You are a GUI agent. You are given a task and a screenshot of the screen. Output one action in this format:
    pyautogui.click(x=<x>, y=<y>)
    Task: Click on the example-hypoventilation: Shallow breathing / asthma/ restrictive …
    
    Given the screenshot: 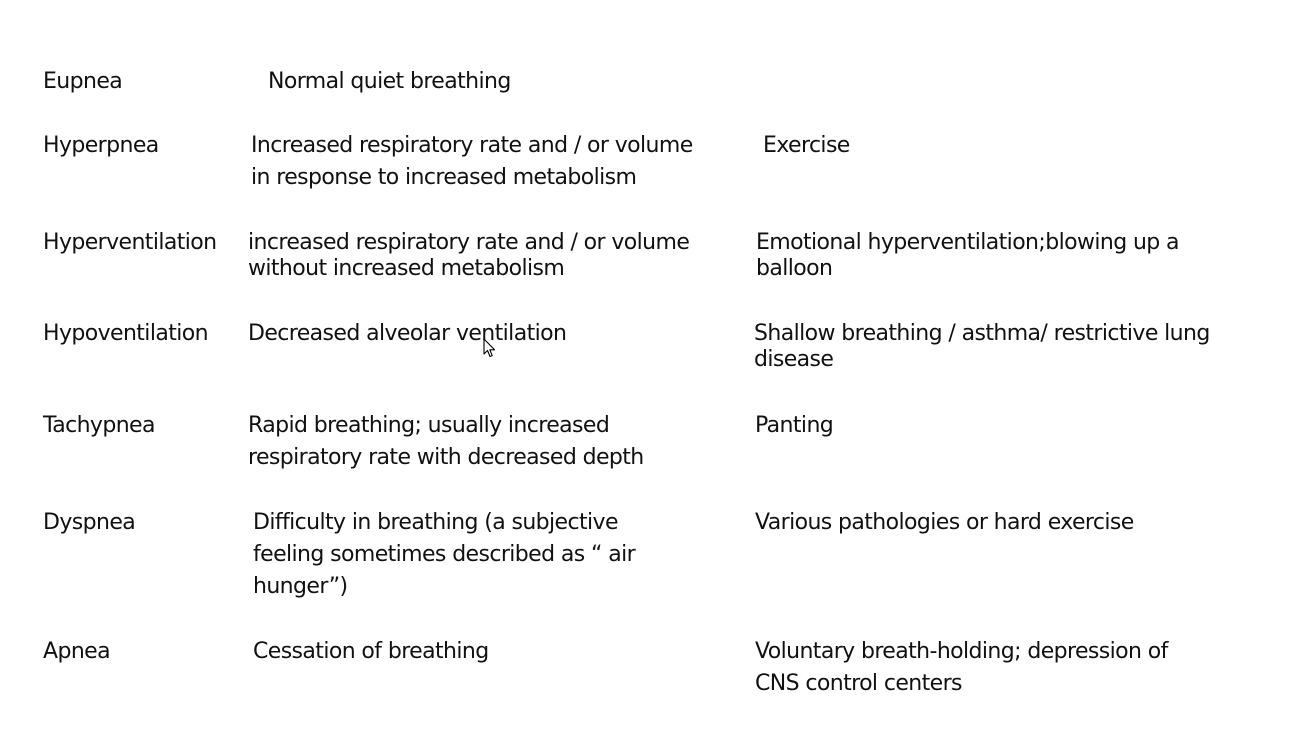 What is the action you would take?
    pyautogui.click(x=982, y=346)
    